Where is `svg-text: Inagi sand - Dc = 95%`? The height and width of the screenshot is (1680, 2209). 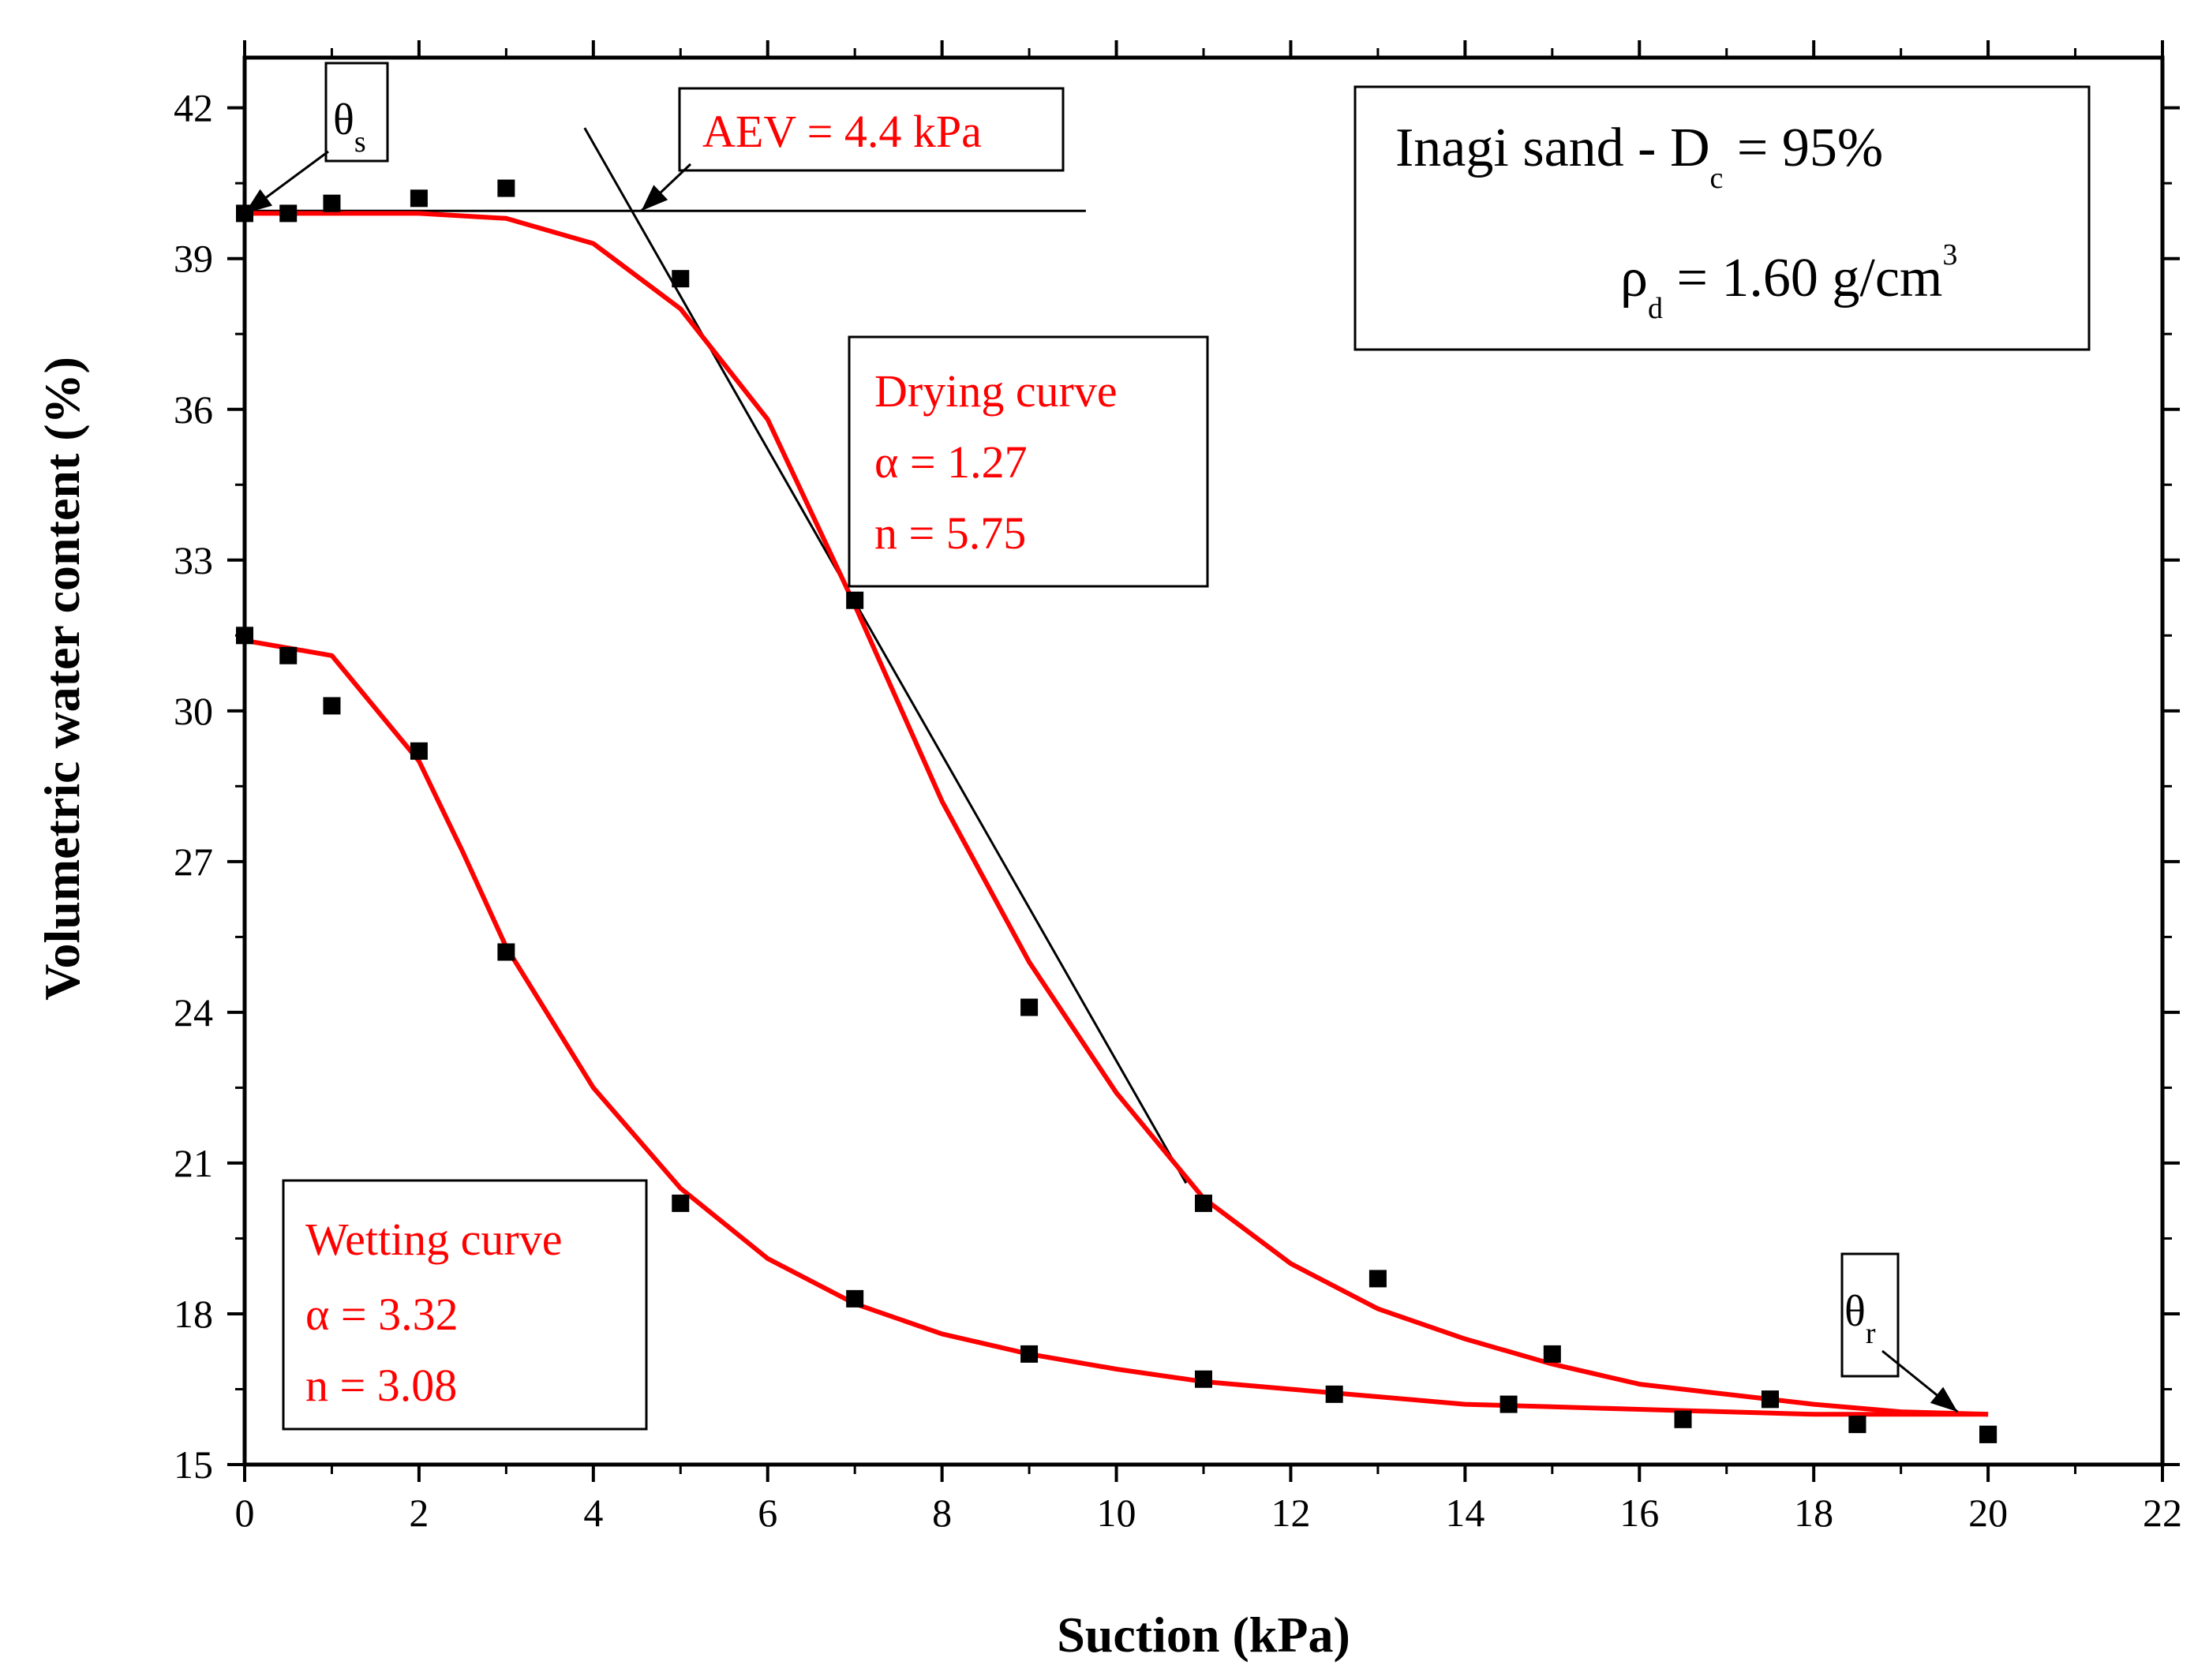 svg-text: Inagi sand - Dc = 95% is located at coordinates (1639, 156).